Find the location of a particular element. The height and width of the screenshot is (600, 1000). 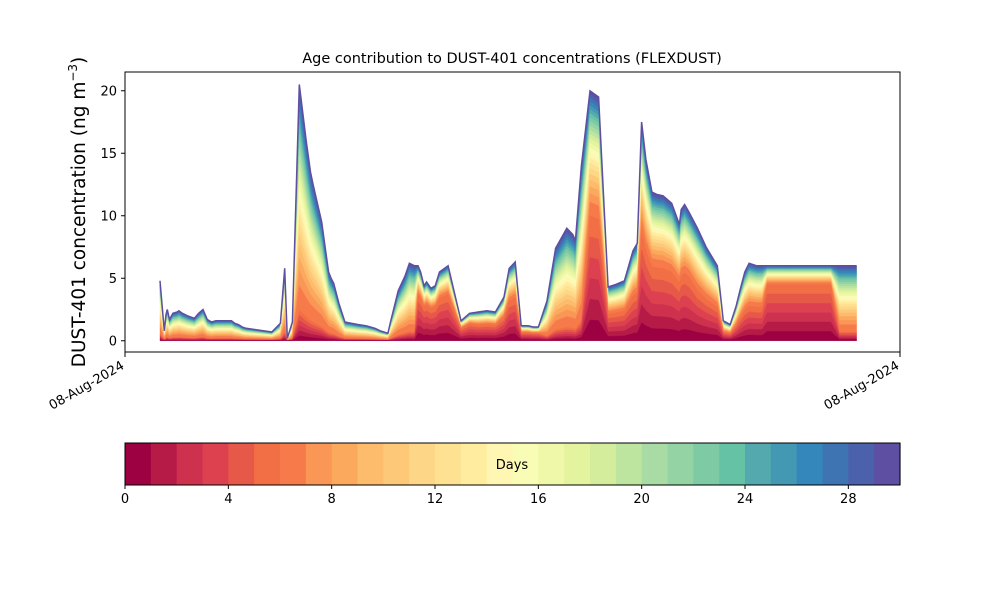

y-tick-label: 15 is located at coordinates (108, 154).